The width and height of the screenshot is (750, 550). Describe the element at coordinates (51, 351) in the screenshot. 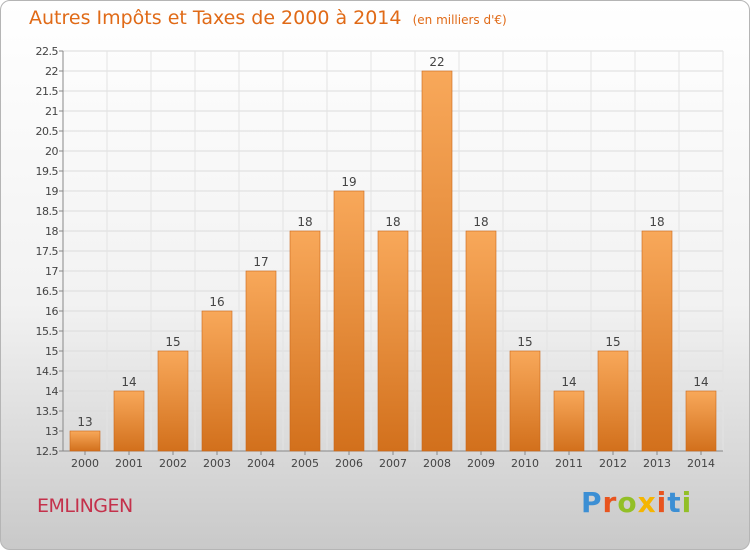

I see `y-tick-label: 15` at that location.